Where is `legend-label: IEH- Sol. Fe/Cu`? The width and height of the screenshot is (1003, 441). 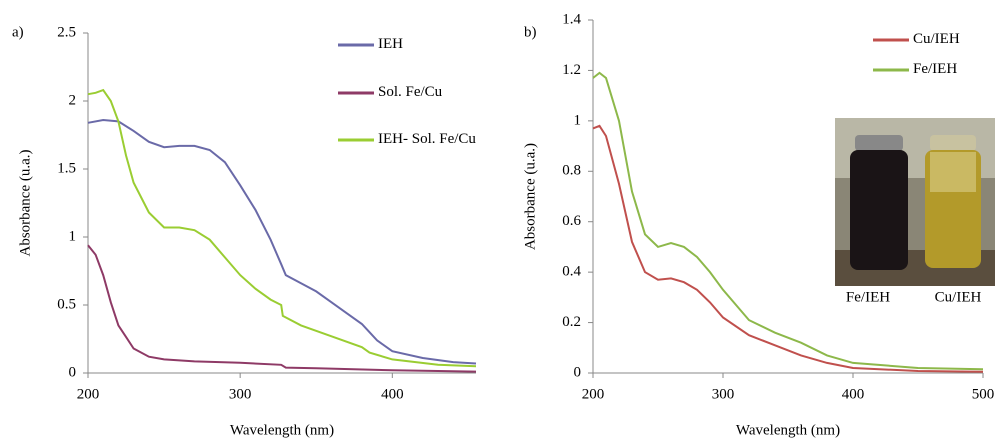 legend-label: IEH- Sol. Fe/Cu is located at coordinates (427, 139).